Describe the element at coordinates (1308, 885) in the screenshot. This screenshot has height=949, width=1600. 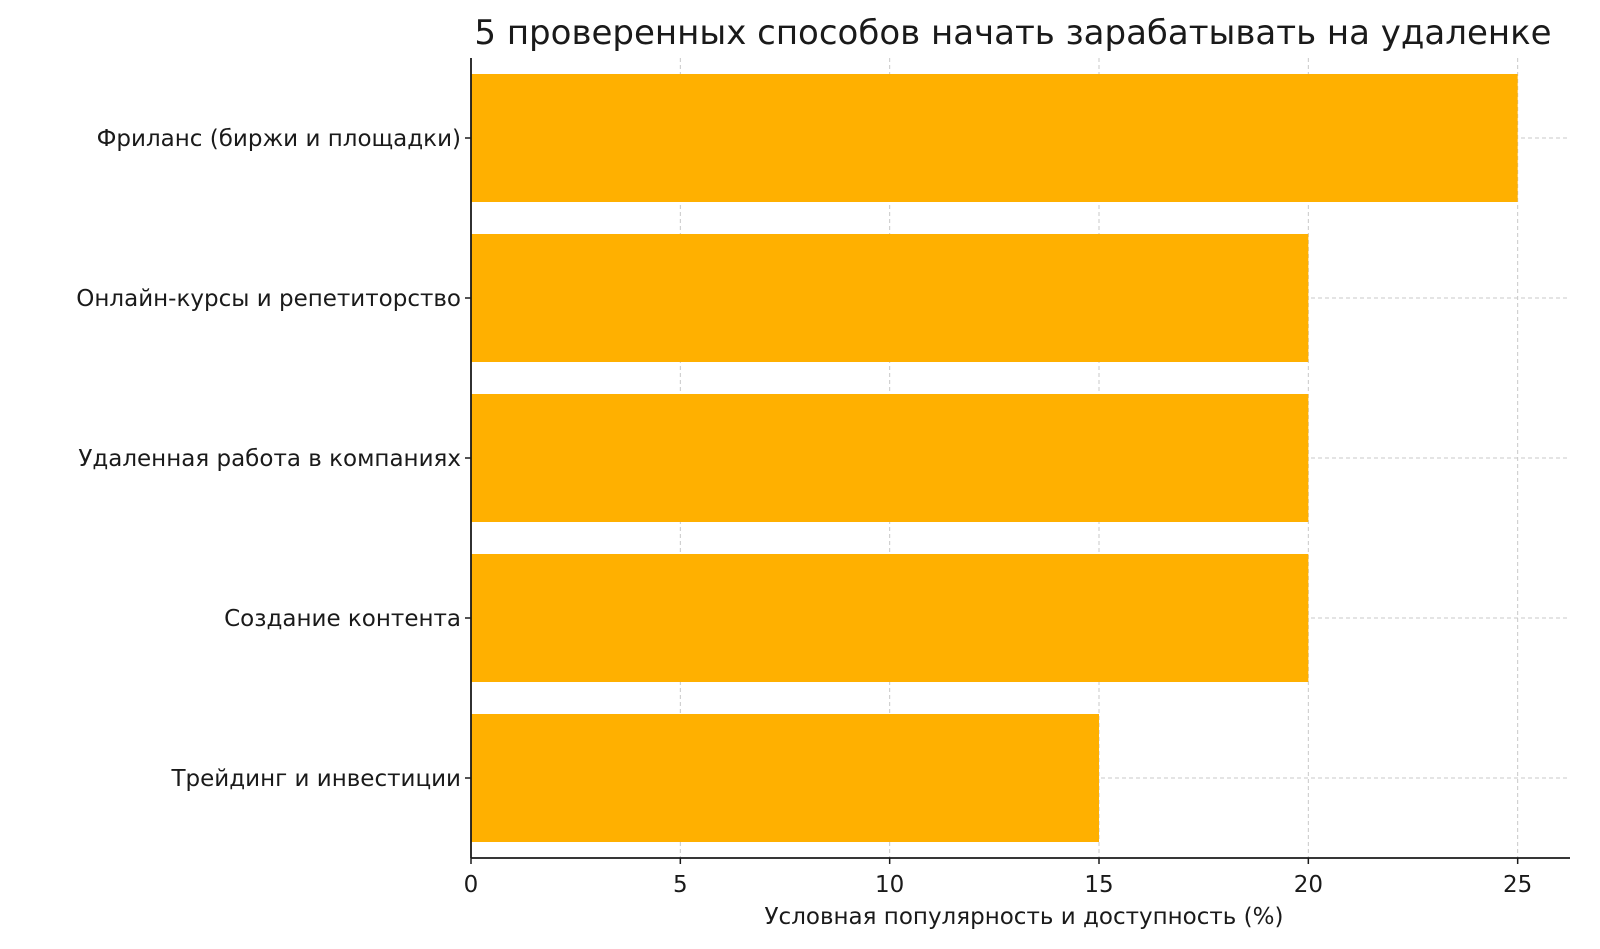
I see `x-tick-label: 20` at that location.